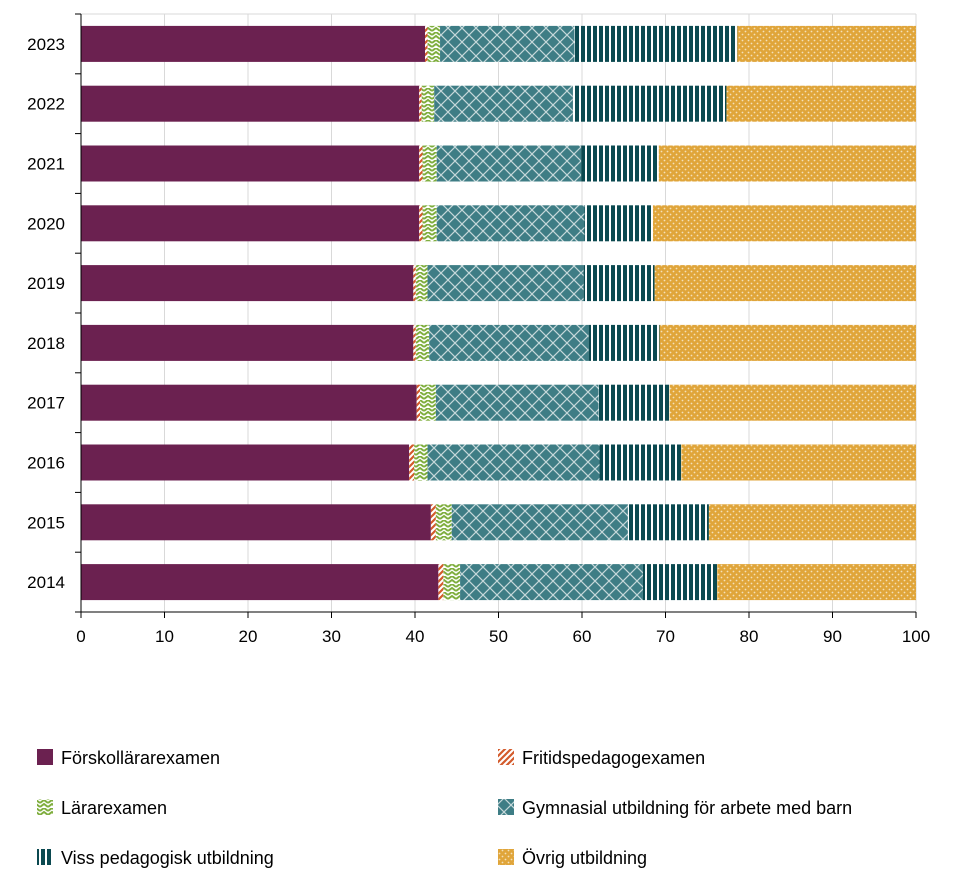  What do you see at coordinates (749, 636) in the screenshot?
I see `x-tick-label: 80` at bounding box center [749, 636].